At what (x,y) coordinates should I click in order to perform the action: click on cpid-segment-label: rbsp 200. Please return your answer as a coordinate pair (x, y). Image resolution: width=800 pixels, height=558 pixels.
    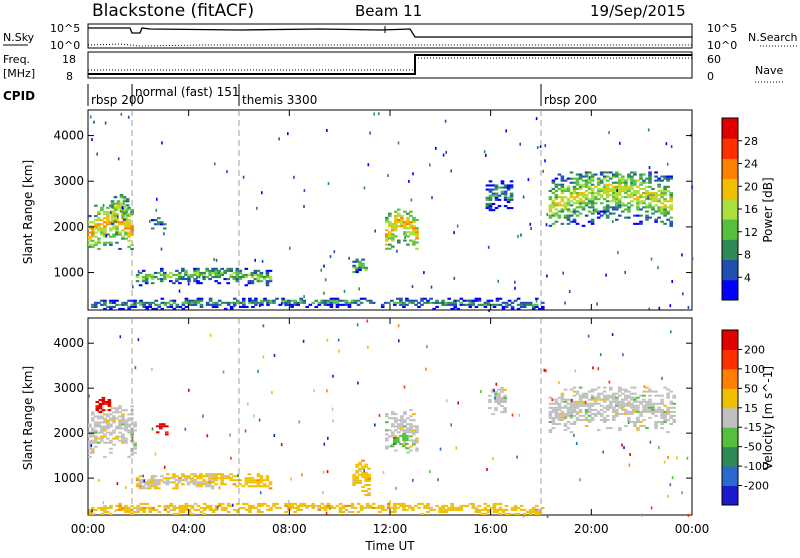
    Looking at the image, I should click on (570, 100).